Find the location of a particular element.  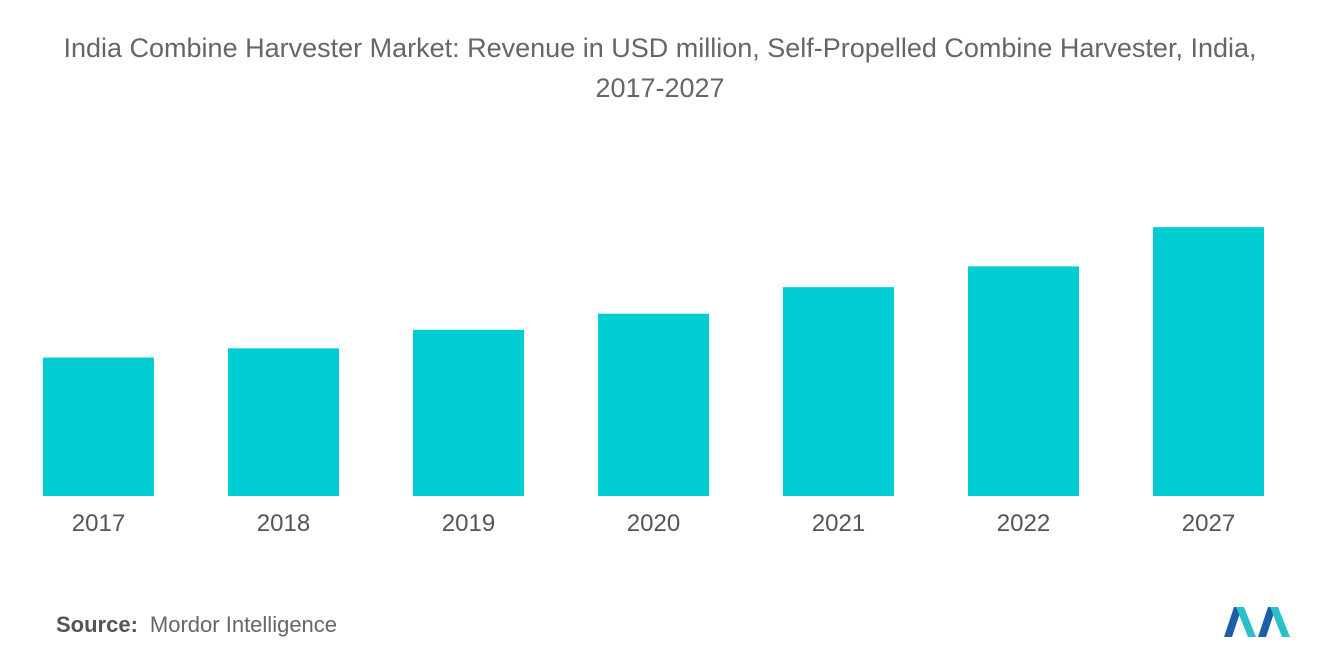

x-tick-label-2027: 2027 is located at coordinates (1208, 523).